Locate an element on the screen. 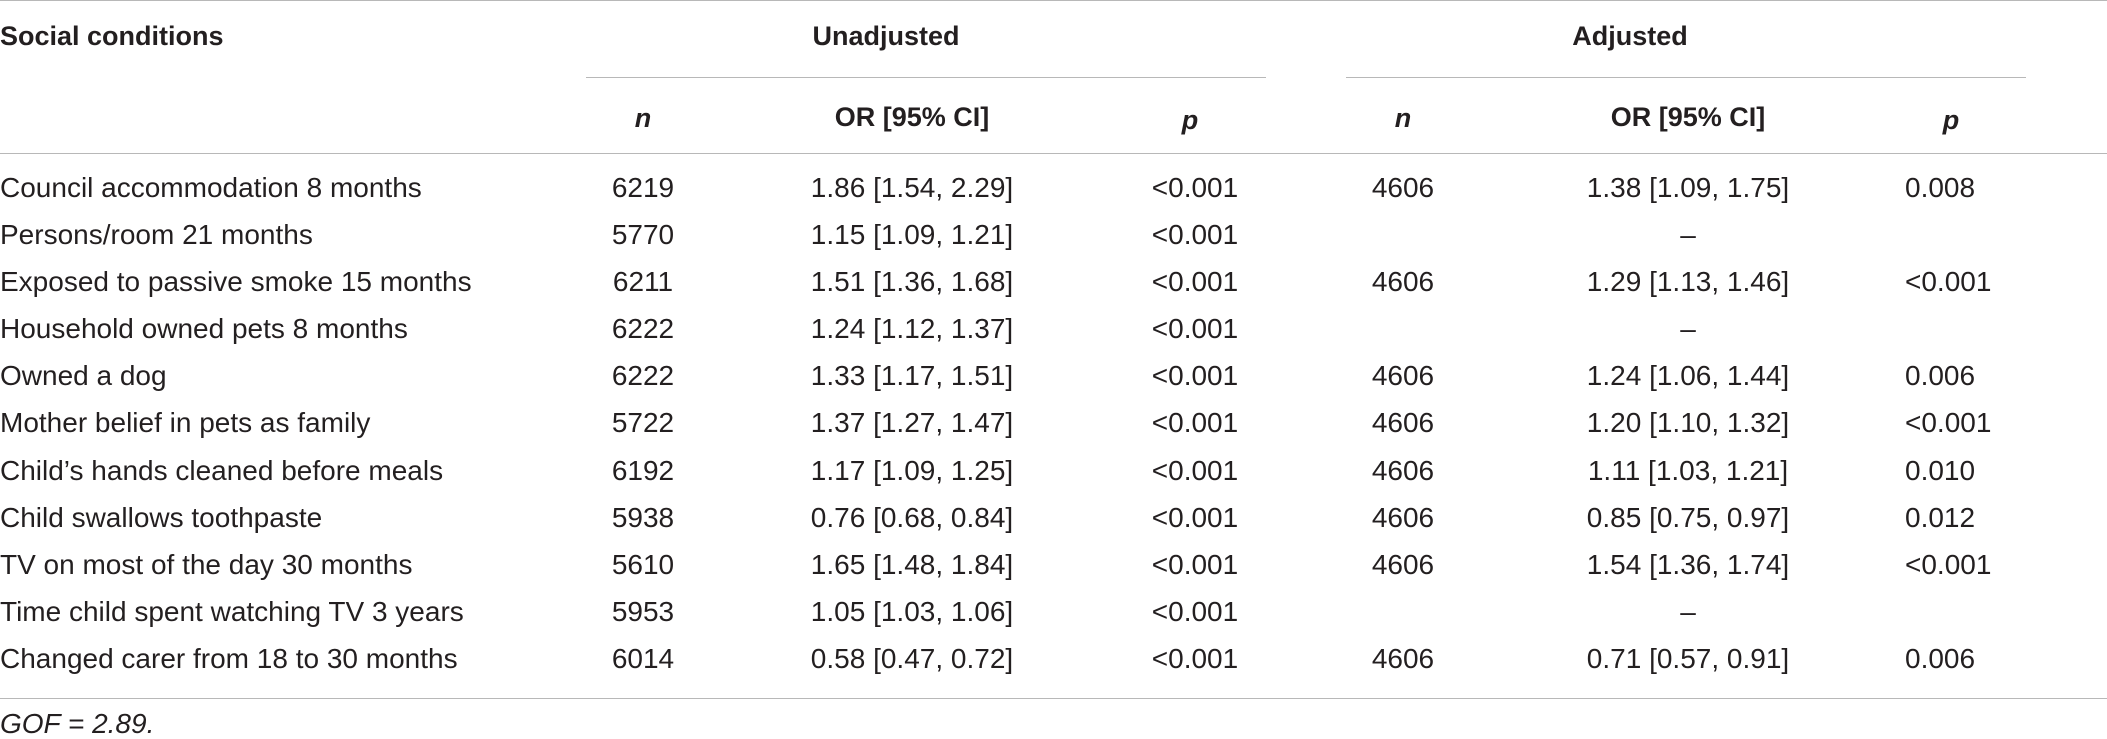 This screenshot has width=2107, height=739. adjusted-p-header: p is located at coordinates (1951, 120).